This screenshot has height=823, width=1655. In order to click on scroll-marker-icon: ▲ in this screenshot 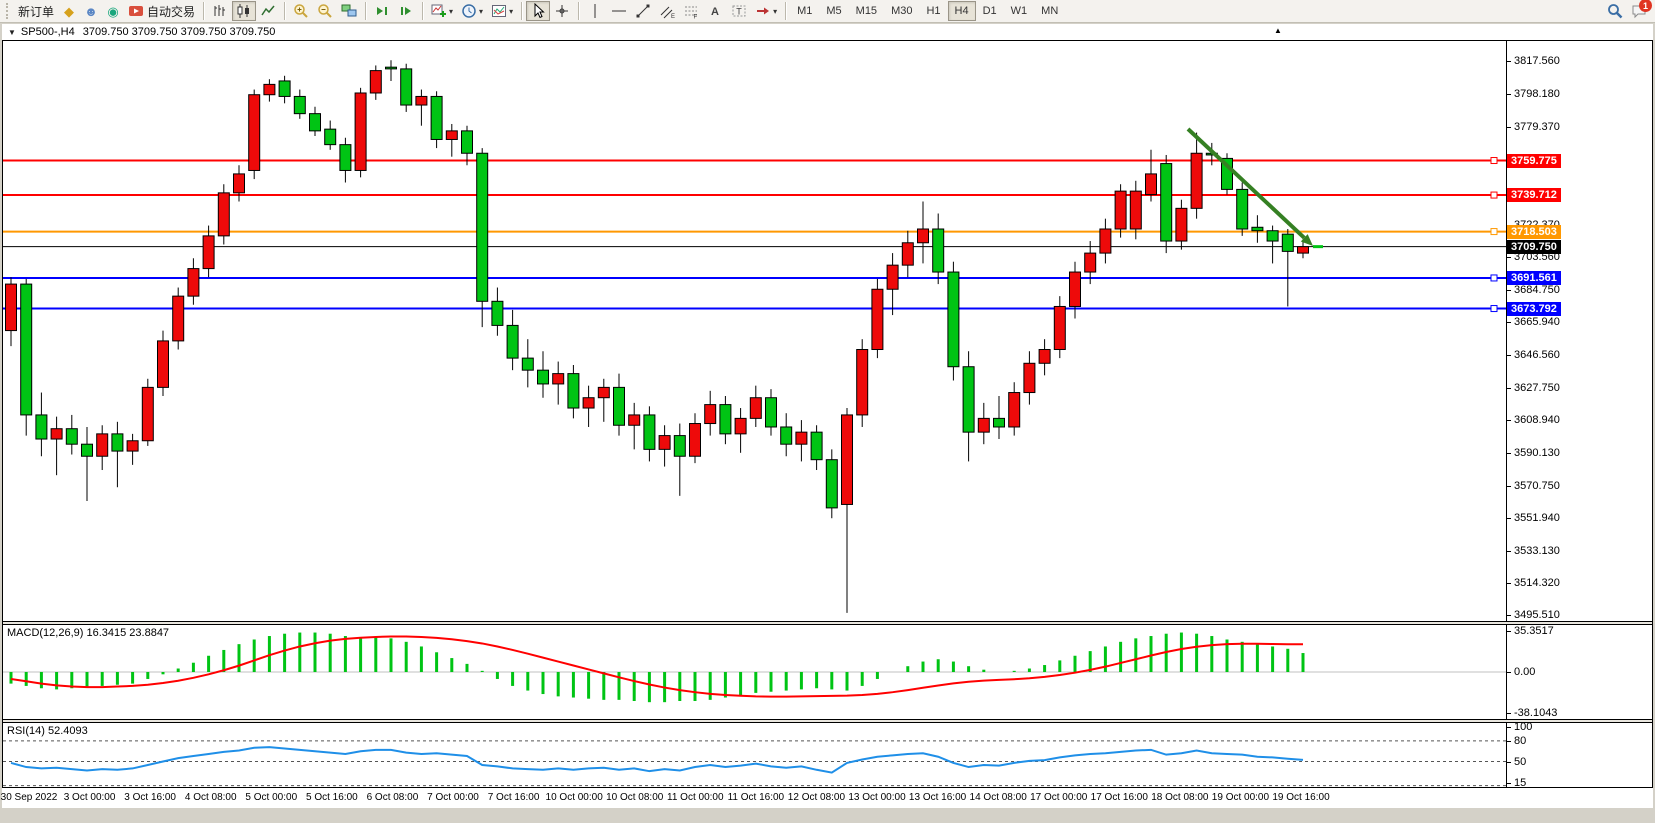, I will do `click(1278, 30)`.